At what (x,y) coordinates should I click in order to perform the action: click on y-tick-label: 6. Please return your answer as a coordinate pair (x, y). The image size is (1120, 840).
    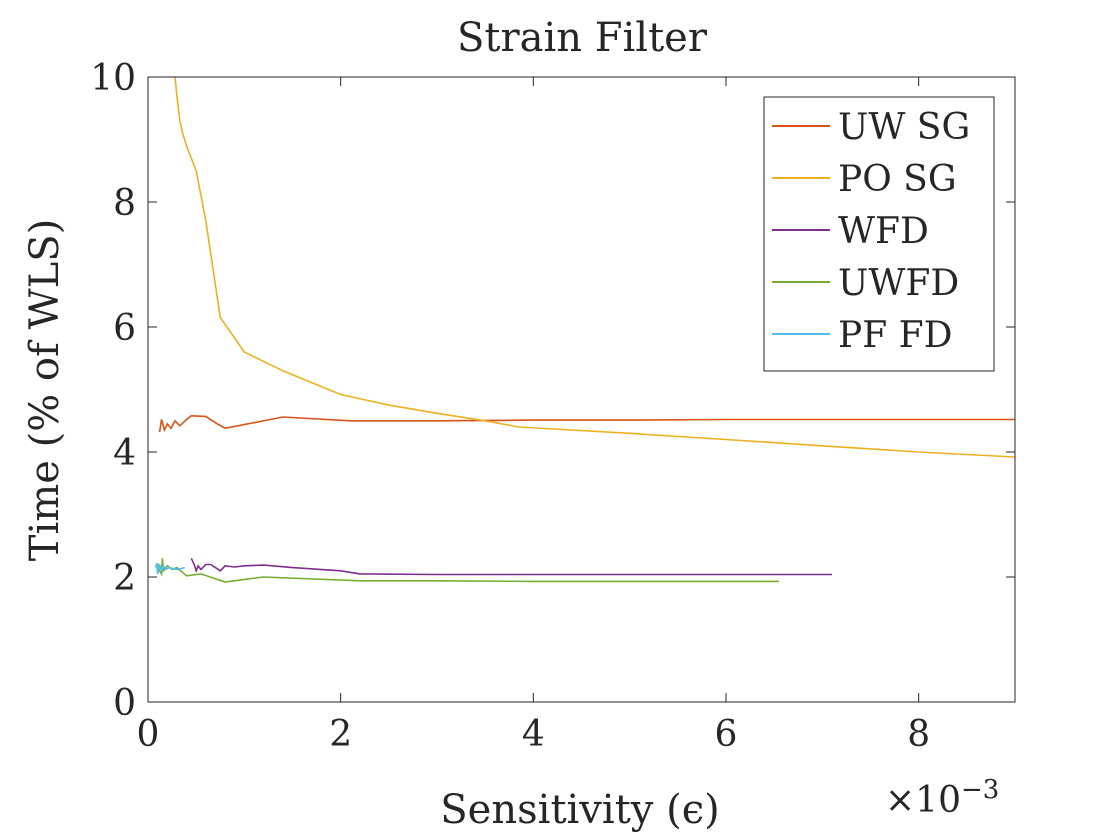
    Looking at the image, I should click on (124, 328).